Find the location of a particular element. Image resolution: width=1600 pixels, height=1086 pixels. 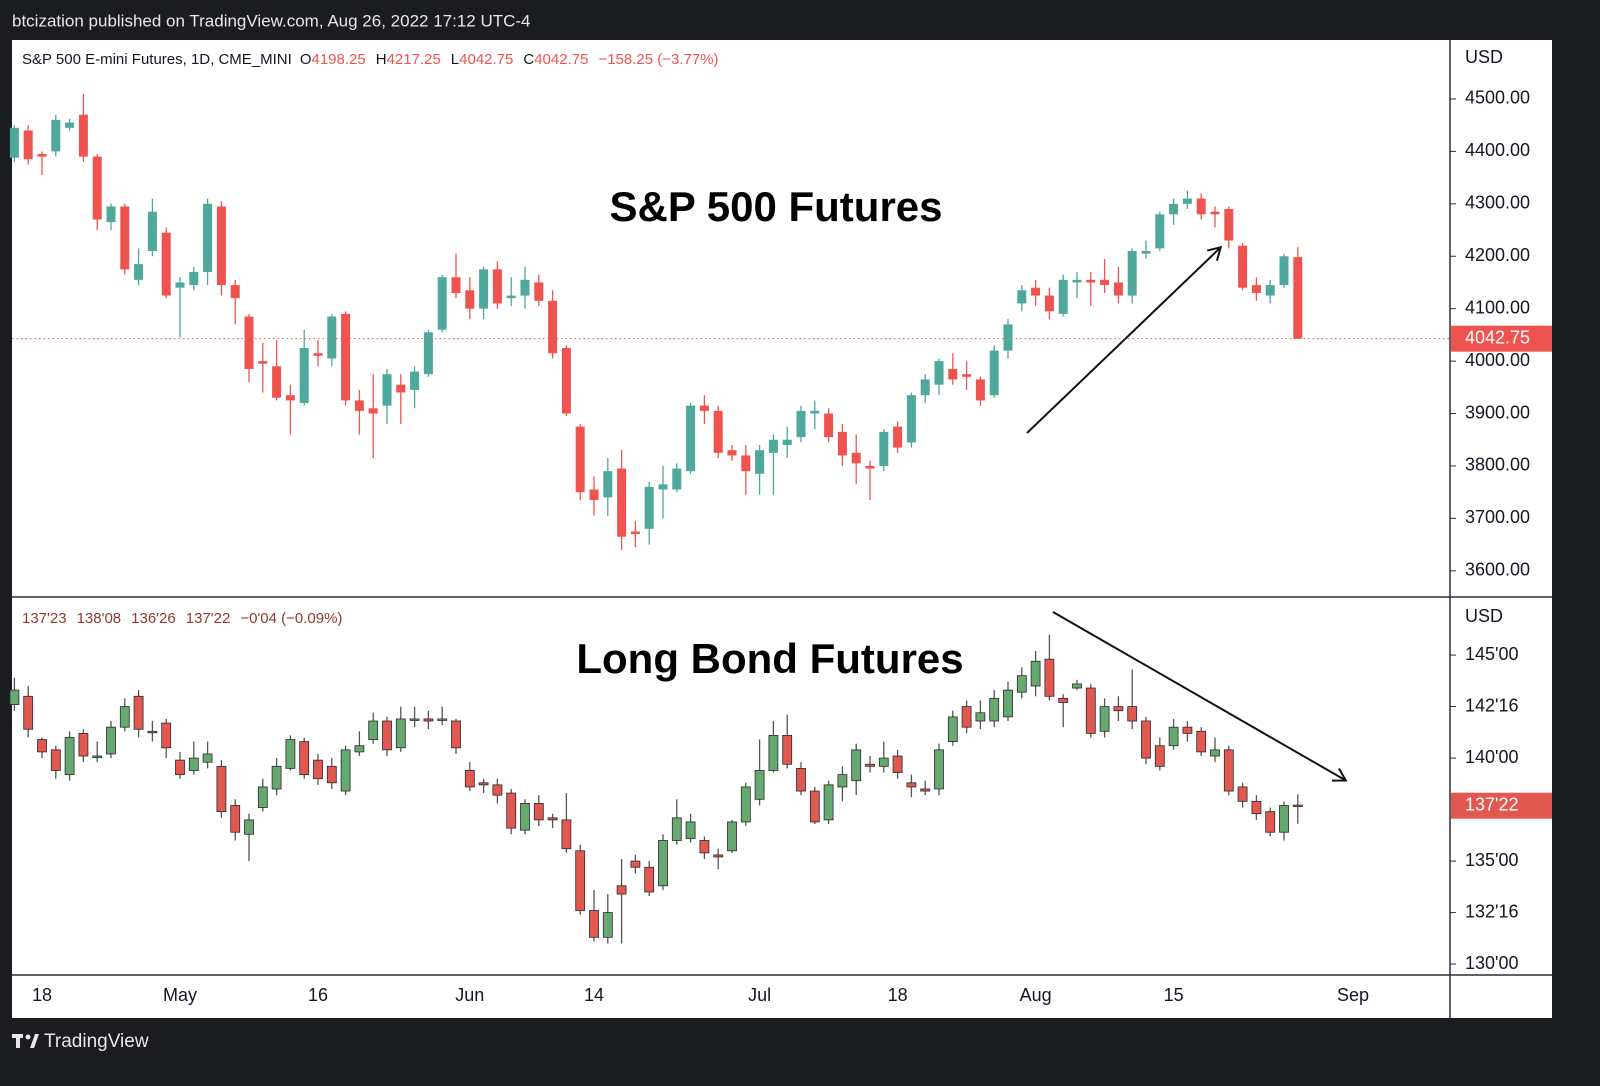

ohlc-change: −158.25 (−3.77%) is located at coordinates (658, 59).